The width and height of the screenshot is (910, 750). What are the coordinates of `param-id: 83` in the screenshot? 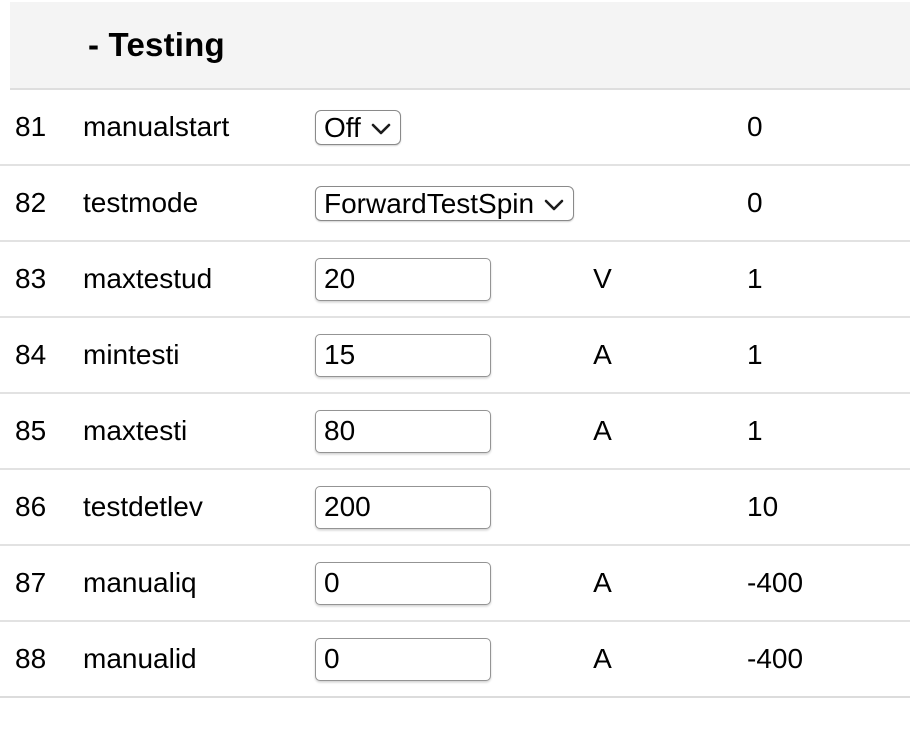 It's located at (31, 278).